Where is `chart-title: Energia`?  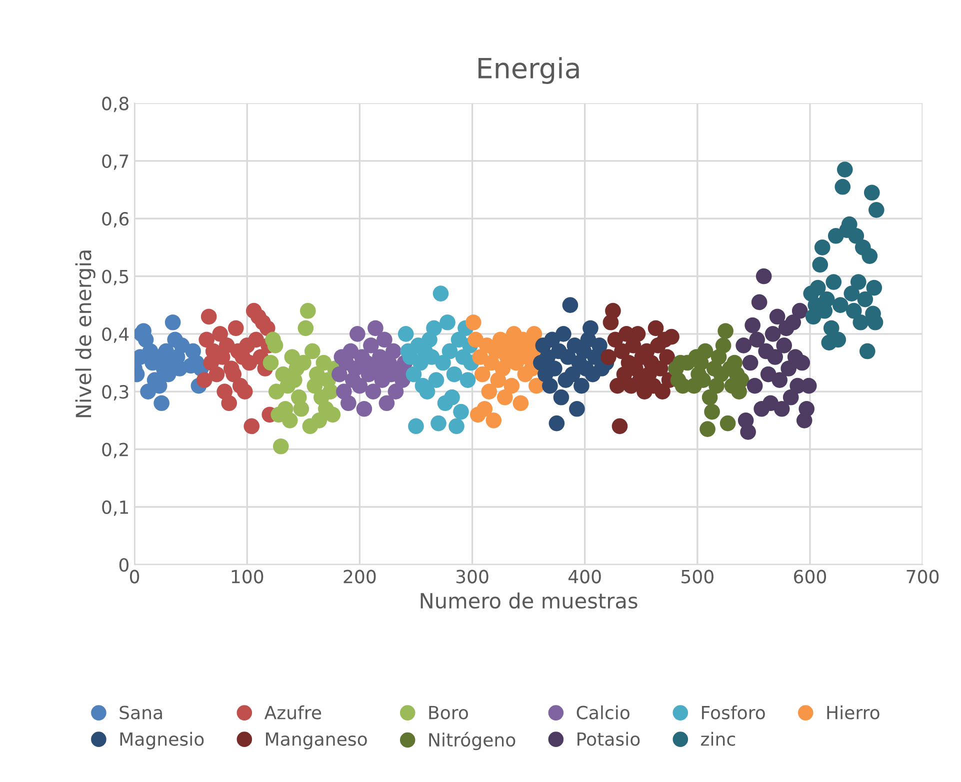 chart-title: Energia is located at coordinates (528, 70).